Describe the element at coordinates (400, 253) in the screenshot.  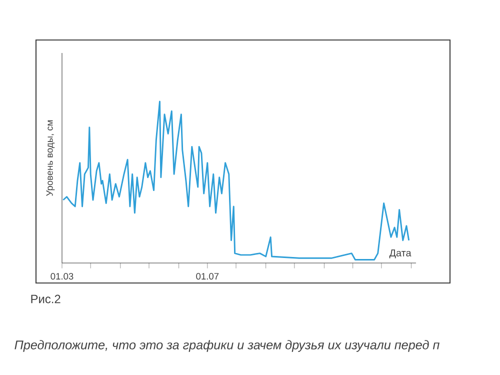
I see `x-axis-title: Дата` at that location.